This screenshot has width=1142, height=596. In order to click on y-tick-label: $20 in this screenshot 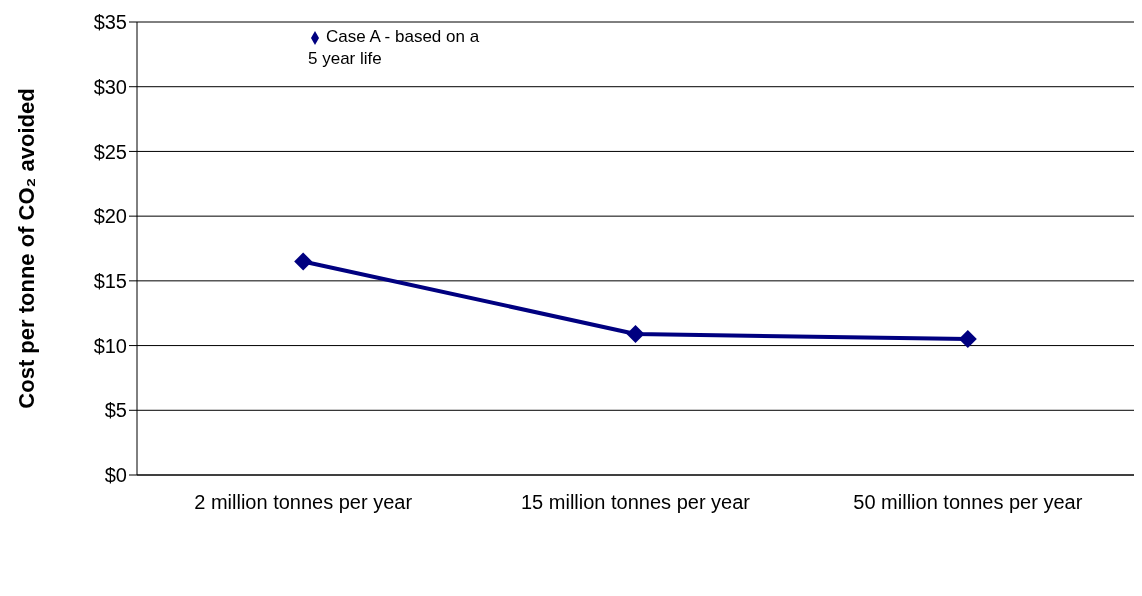, I will do `click(110, 216)`.